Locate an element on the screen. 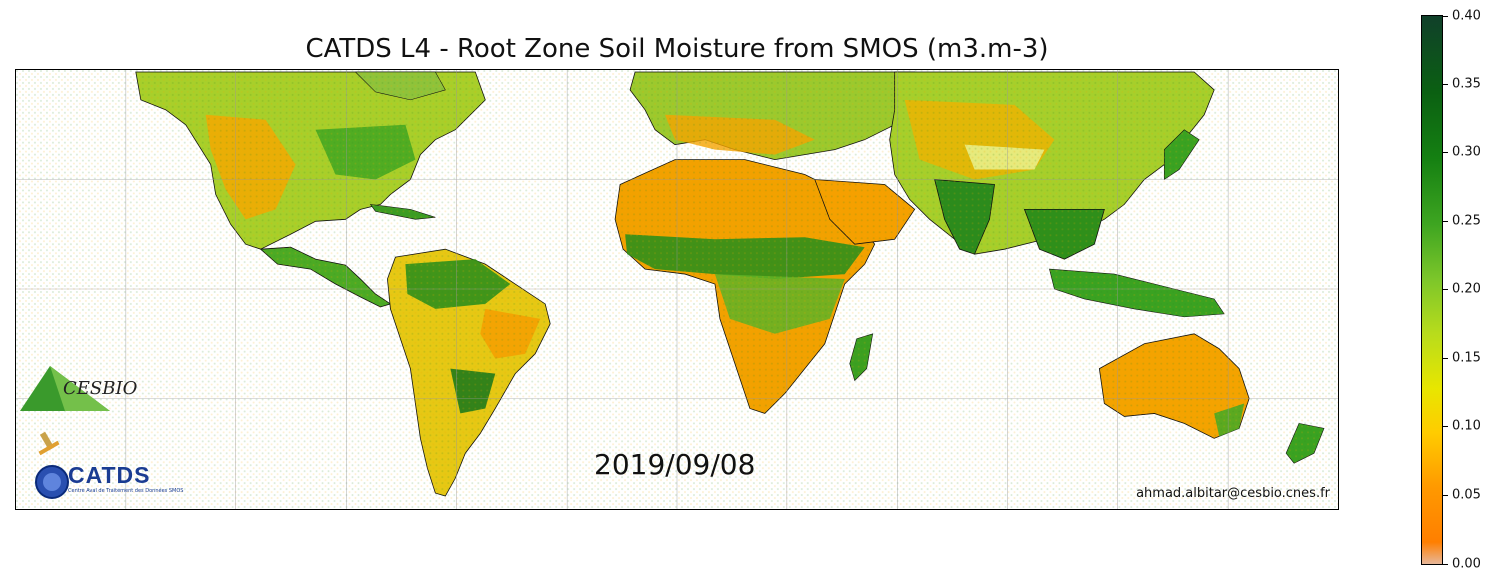 This screenshot has height=583, width=1500. colorbar-label-0: 0.00 is located at coordinates (1466, 564).